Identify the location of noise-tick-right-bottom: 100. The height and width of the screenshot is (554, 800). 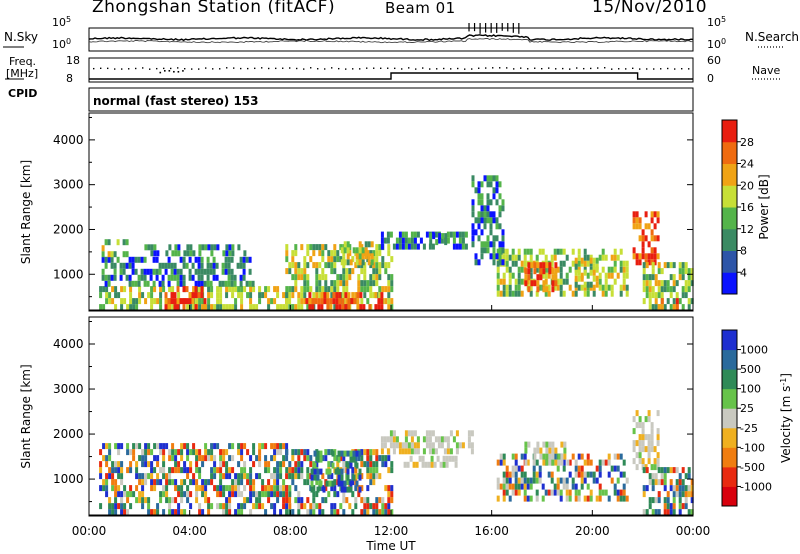
(716, 44).